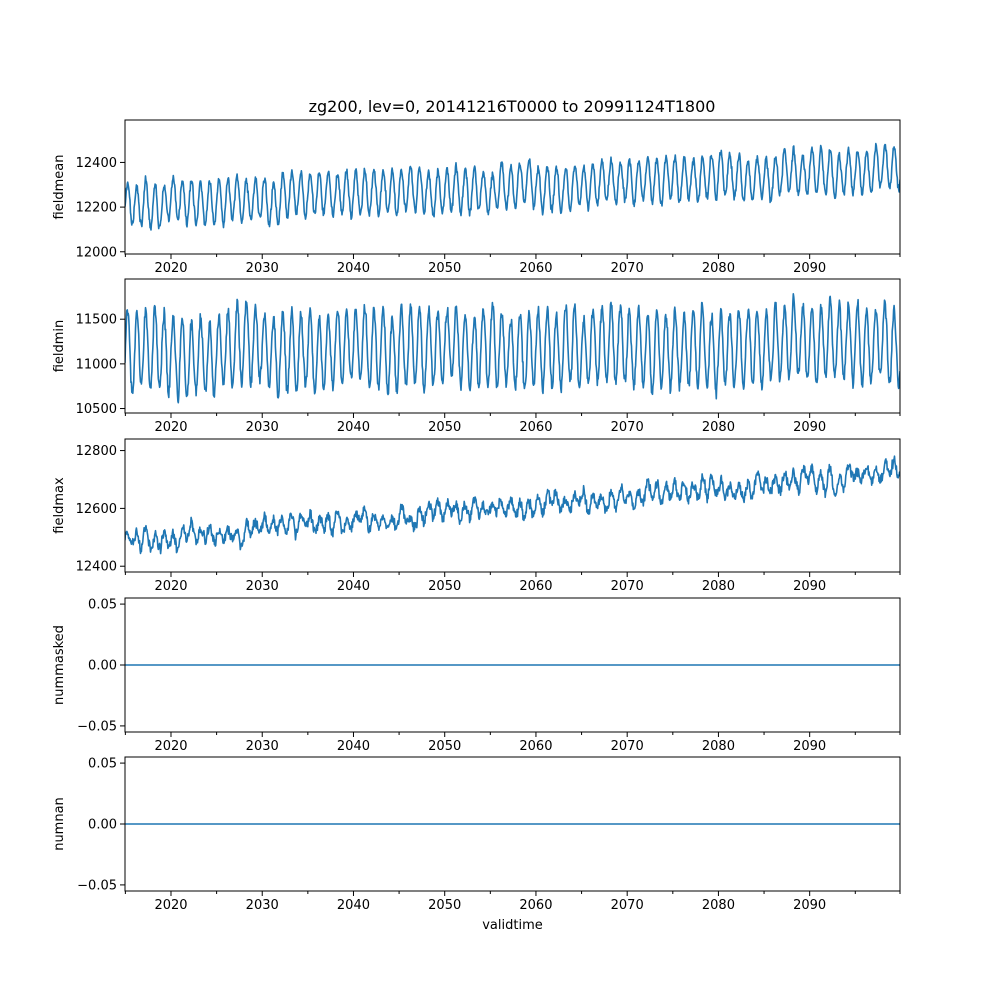 Image resolution: width=1000 pixels, height=1000 pixels. I want to click on fieldmin-xtick-label: 2090, so click(809, 427).